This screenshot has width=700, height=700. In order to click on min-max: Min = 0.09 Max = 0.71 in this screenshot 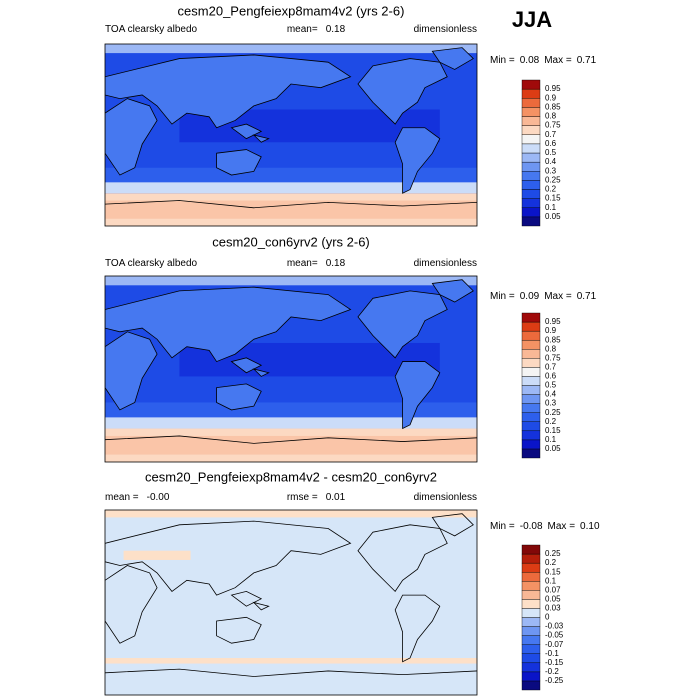, I will do `click(543, 296)`.